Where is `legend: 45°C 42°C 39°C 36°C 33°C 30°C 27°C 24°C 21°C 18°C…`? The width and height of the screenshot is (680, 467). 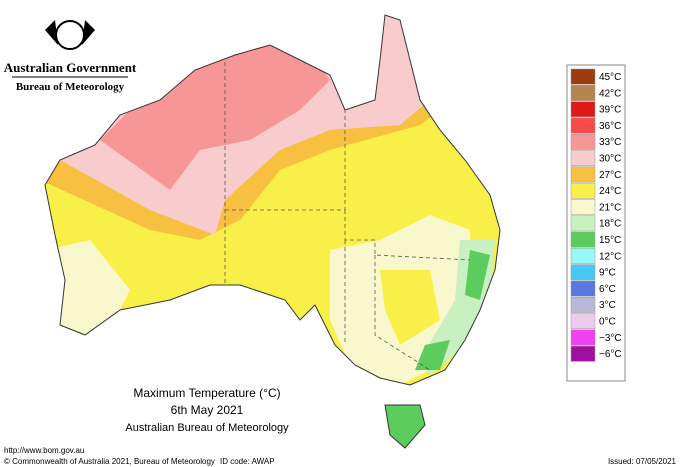
legend: 45°C 42°C 39°C 36°C 33°C 30°C 27°C 24°C 21°C 18°C… is located at coordinates (596, 215).